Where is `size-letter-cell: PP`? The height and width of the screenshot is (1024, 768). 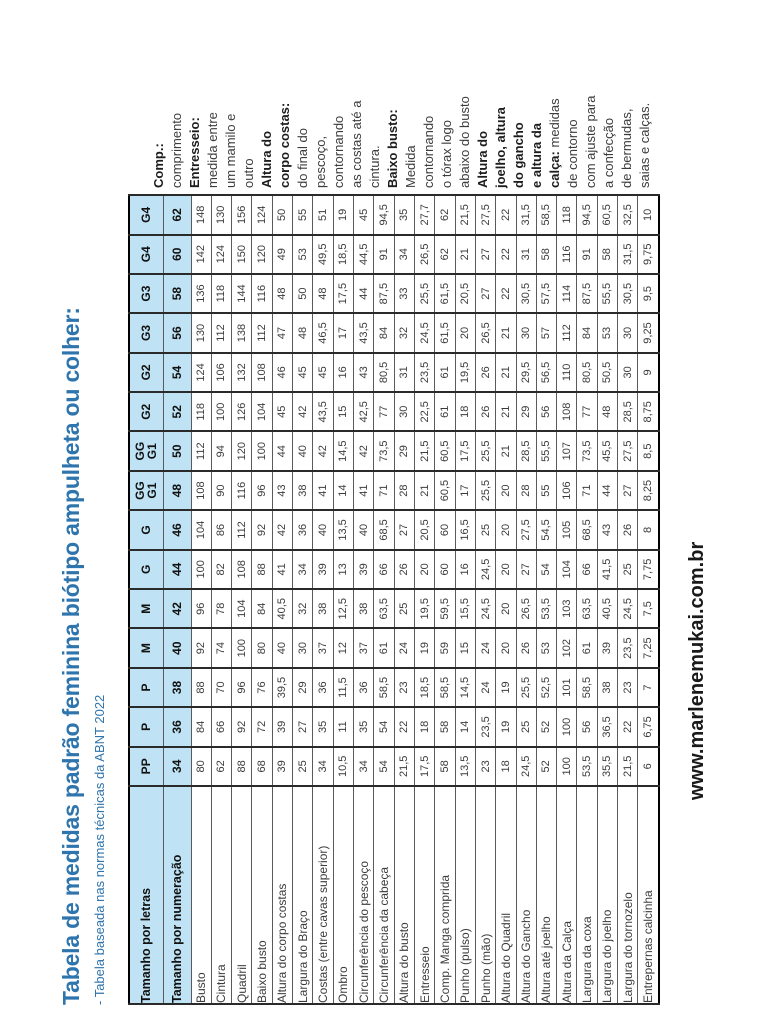 size-letter-cell: PP is located at coordinates (146, 766).